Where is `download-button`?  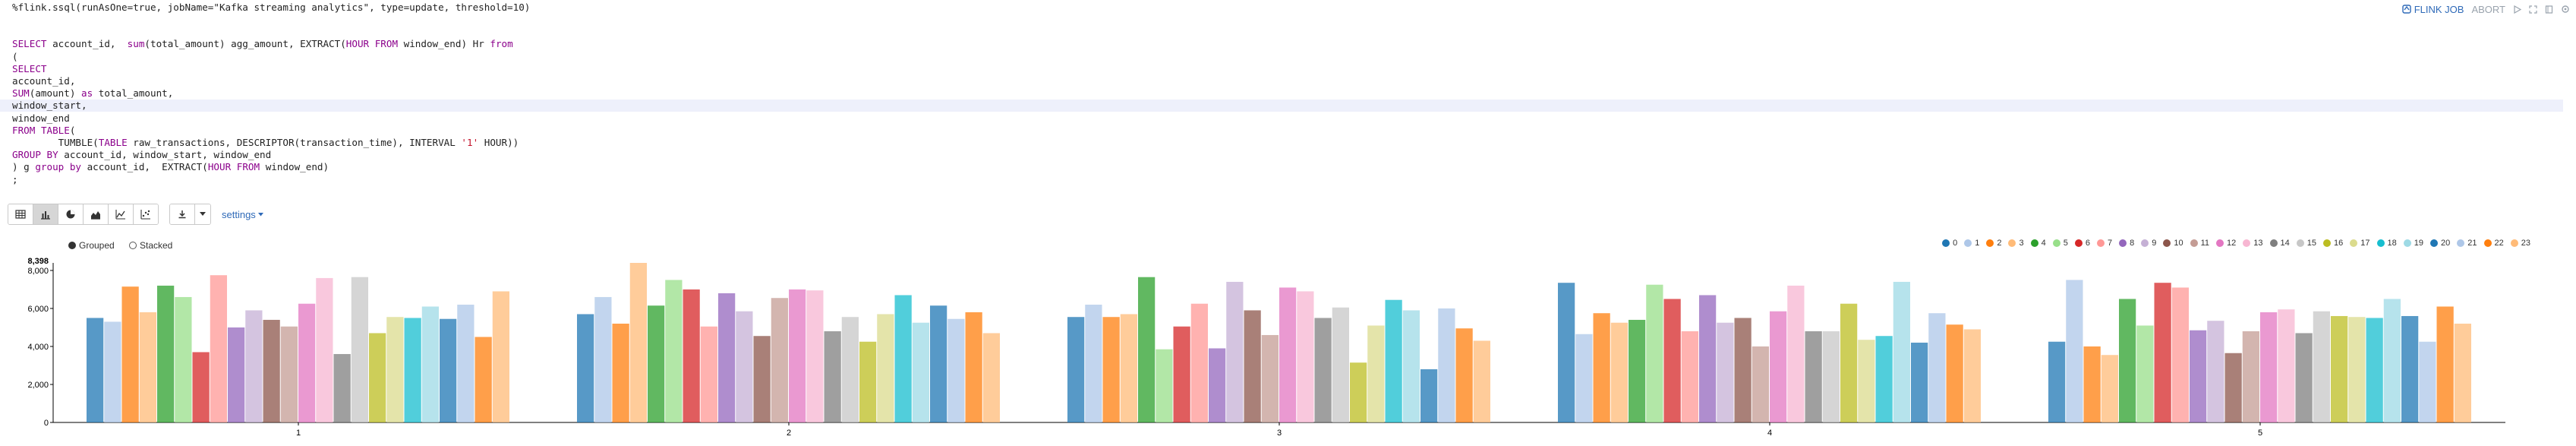 download-button is located at coordinates (182, 214).